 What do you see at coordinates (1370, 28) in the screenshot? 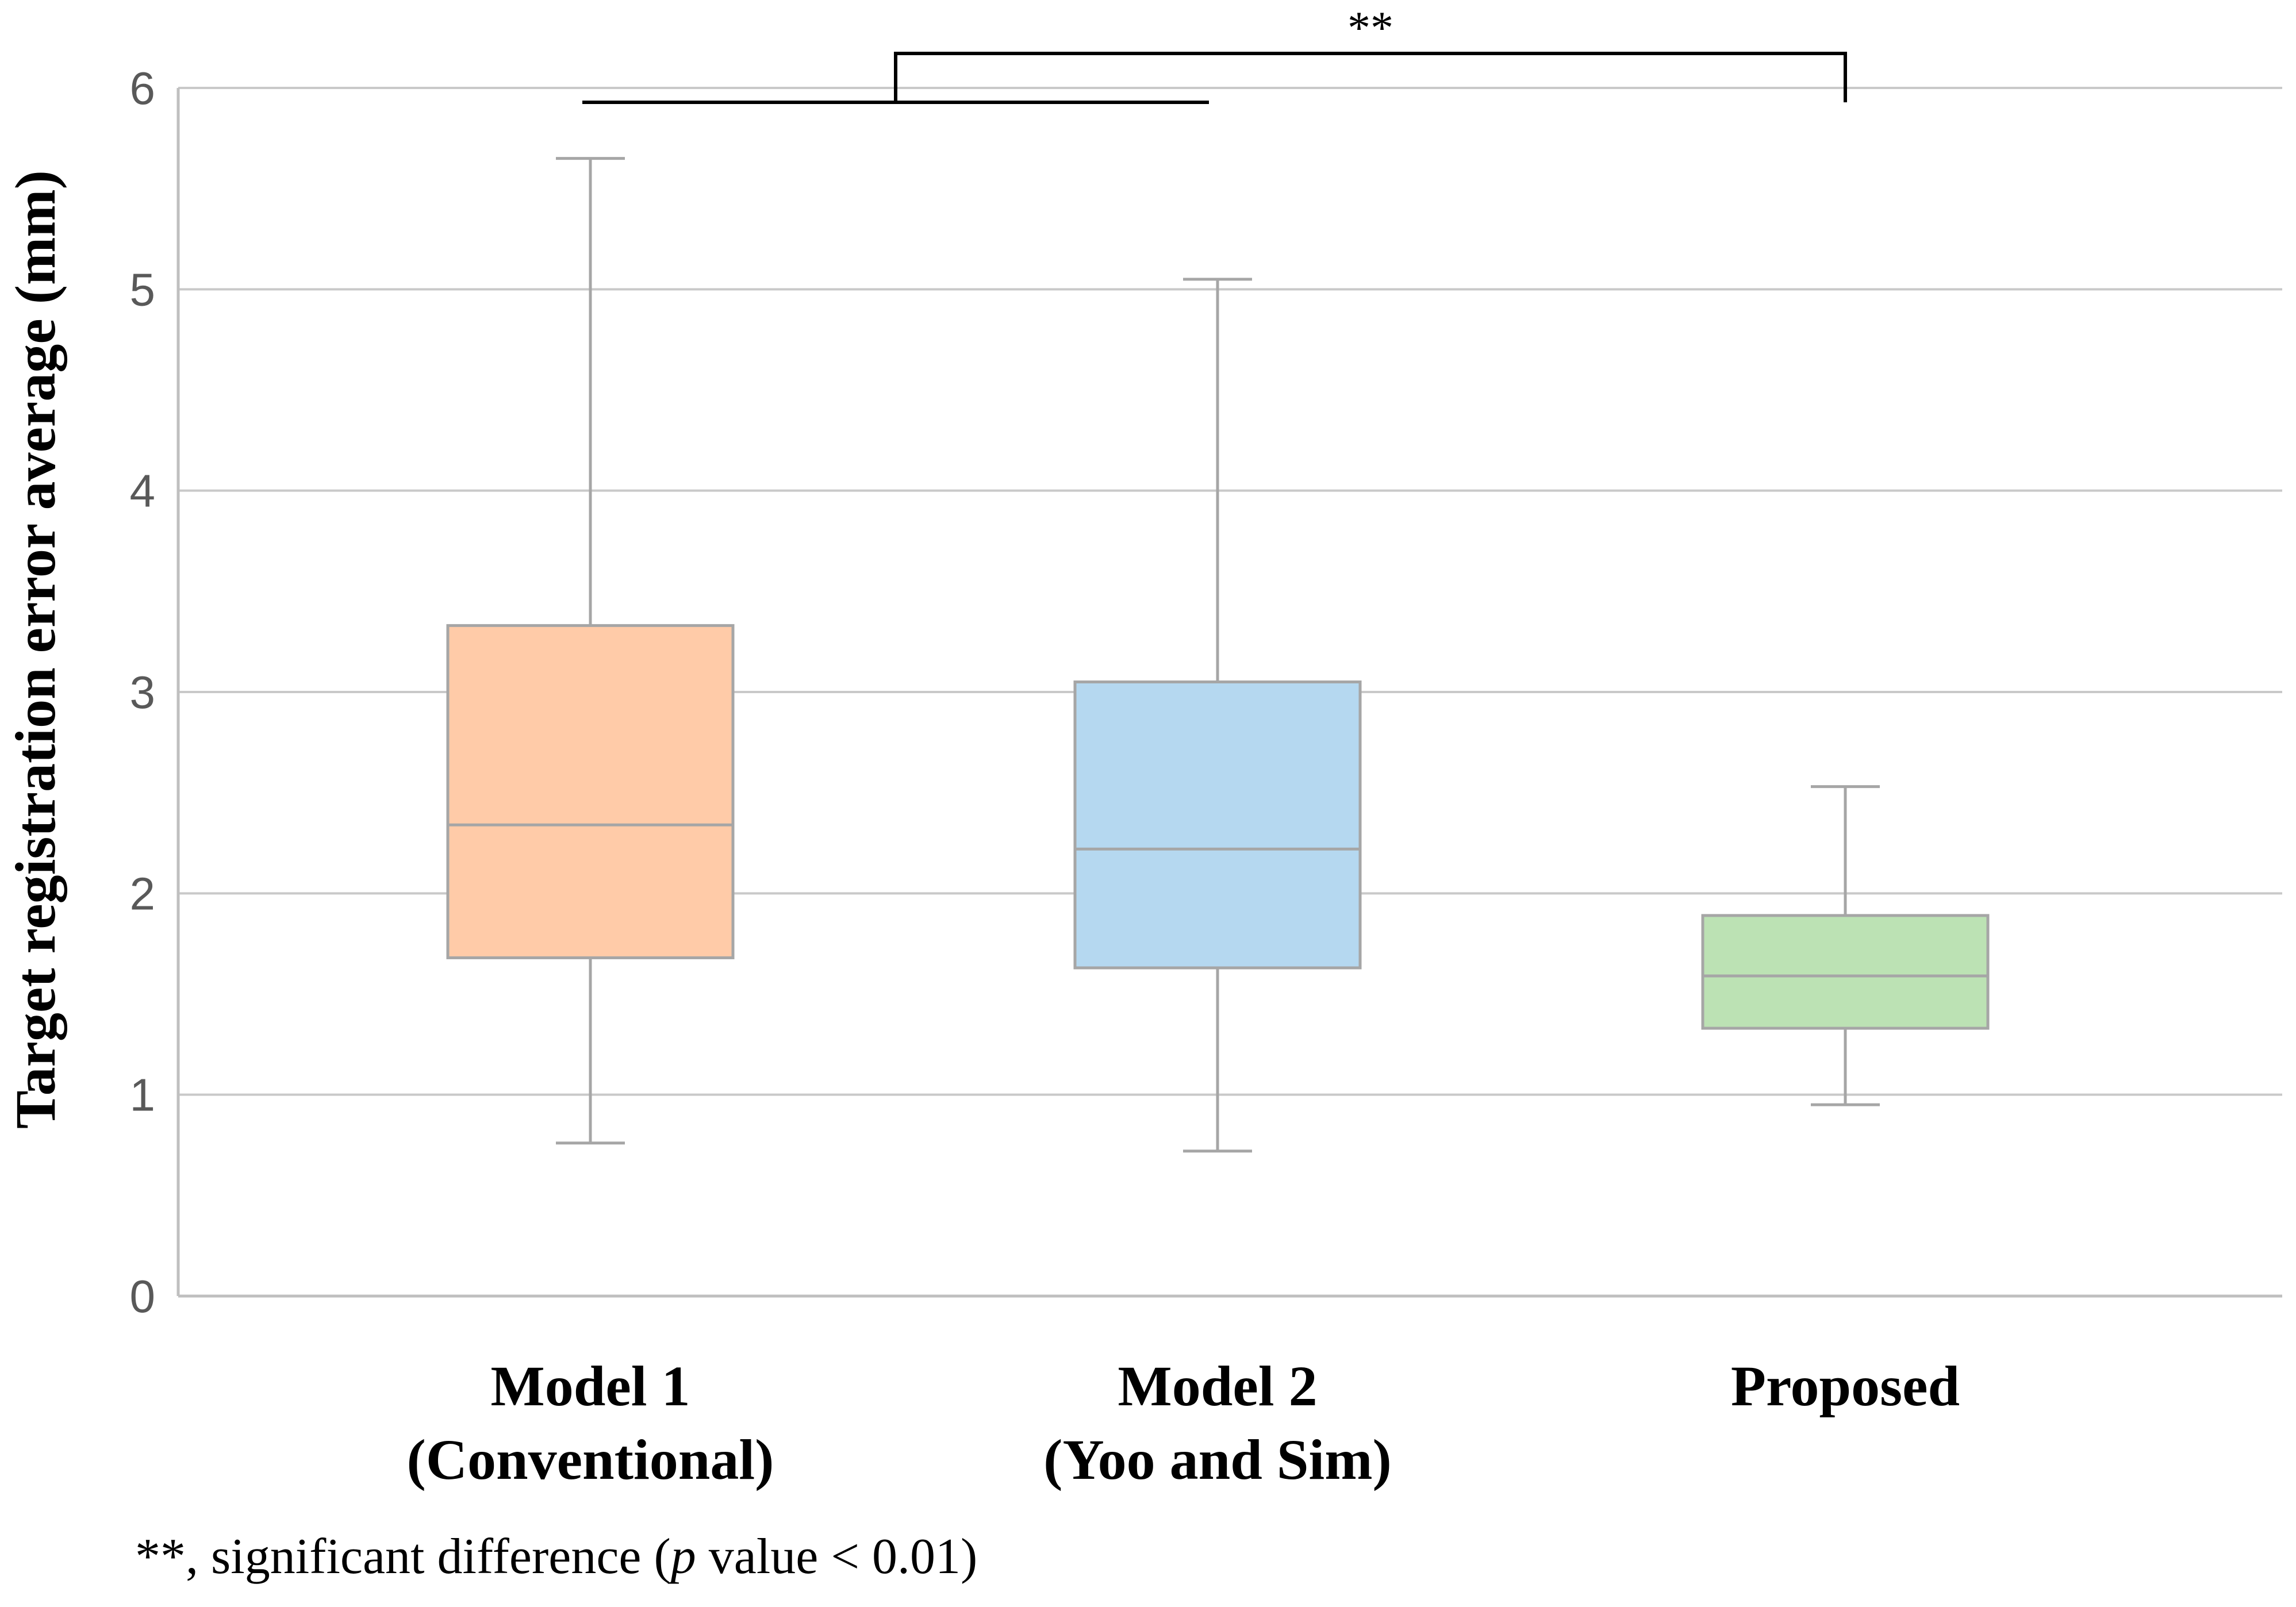
I see `significance-stars: **` at bounding box center [1370, 28].